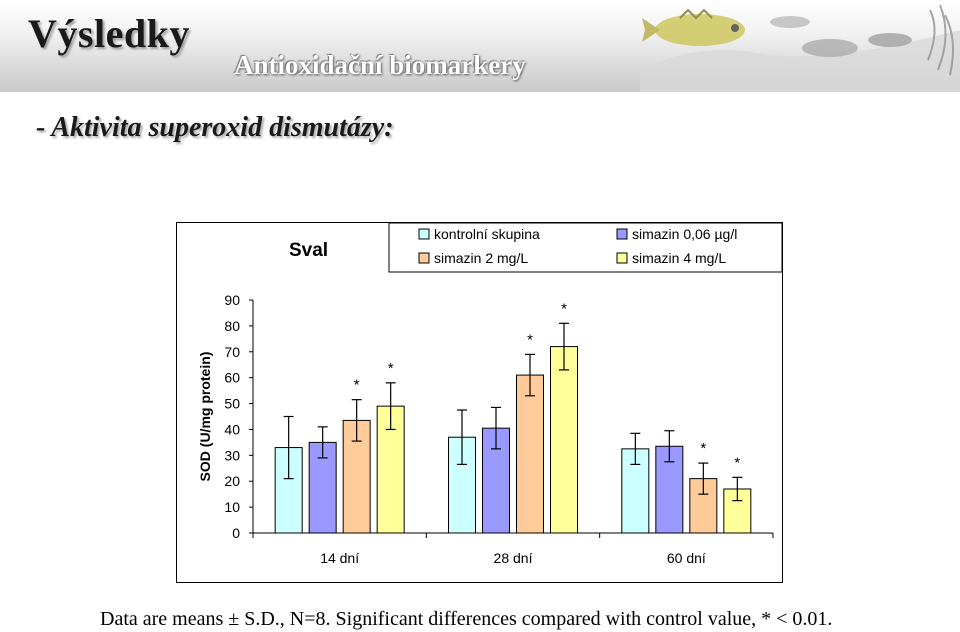  What do you see at coordinates (481, 258) in the screenshot?
I see `legend-label-2: simazin 2 mg/L` at bounding box center [481, 258].